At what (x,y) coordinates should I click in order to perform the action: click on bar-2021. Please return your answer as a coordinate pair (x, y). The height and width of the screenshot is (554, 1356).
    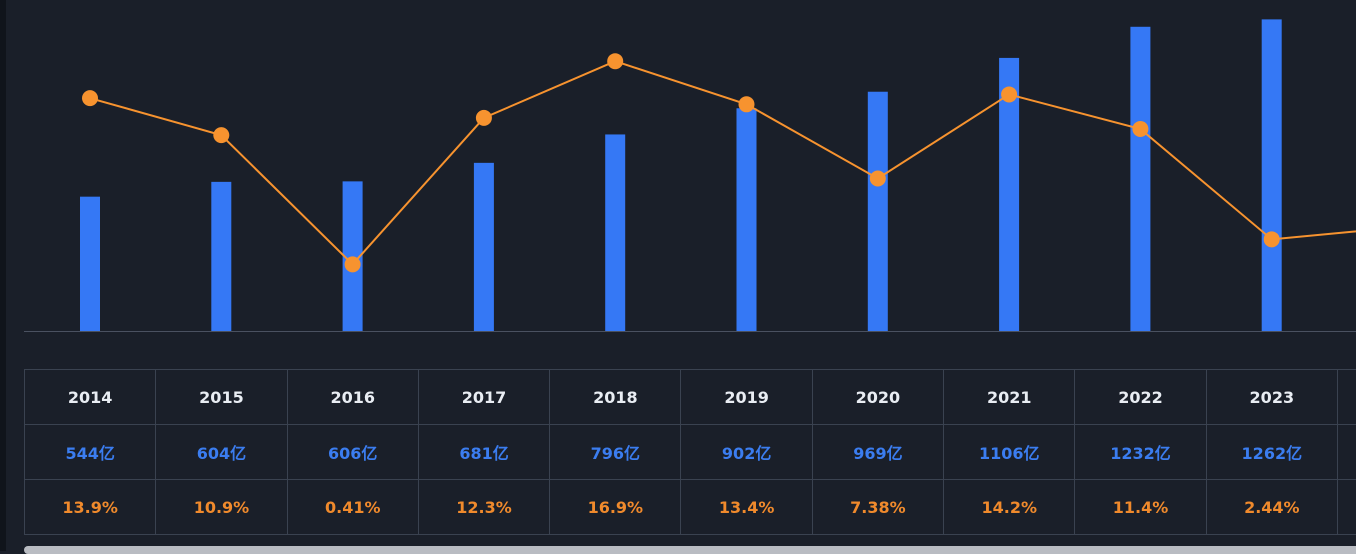
    Looking at the image, I should click on (1009, 194).